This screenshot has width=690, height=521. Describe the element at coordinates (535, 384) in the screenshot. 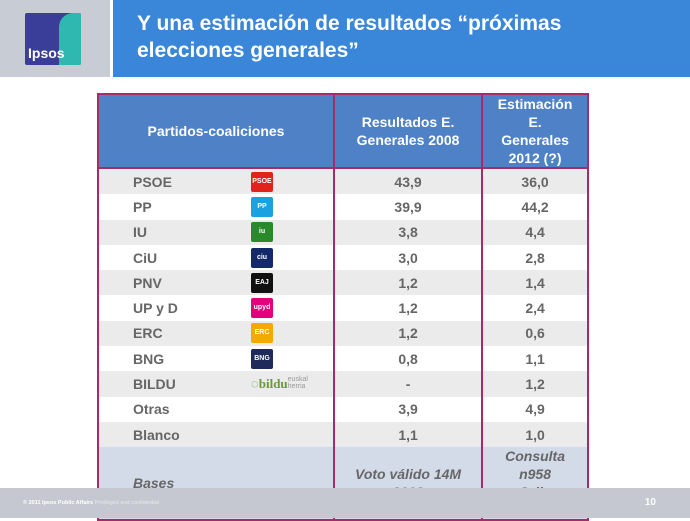

I see `estimate-2012: 1,2` at that location.